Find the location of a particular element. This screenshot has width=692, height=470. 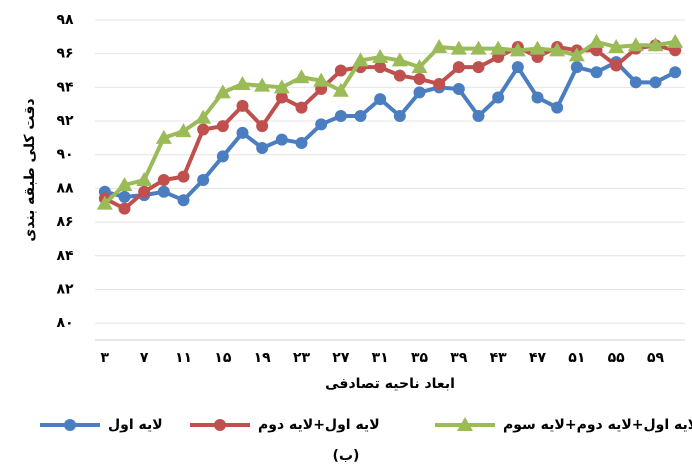

y-tick-label: ۸۸ is located at coordinates (65, 188).